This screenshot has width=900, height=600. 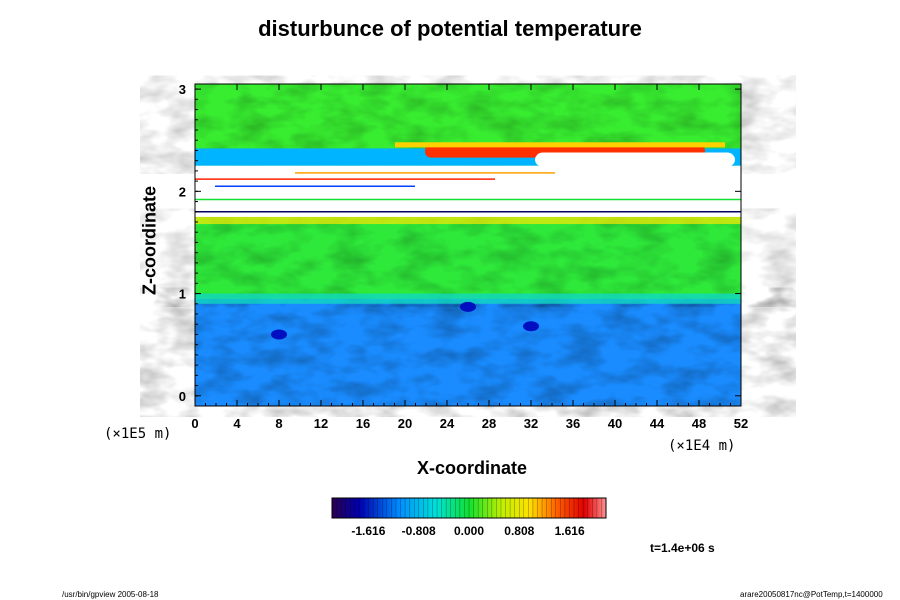 I want to click on x-tick-label-1: 4, so click(x=237, y=423).